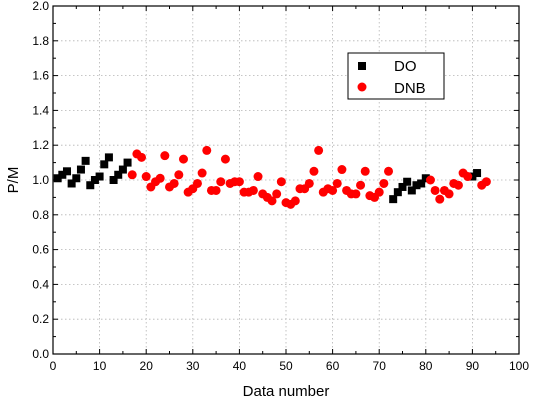  I want to click on x-tick-label: 60, so click(333, 366).